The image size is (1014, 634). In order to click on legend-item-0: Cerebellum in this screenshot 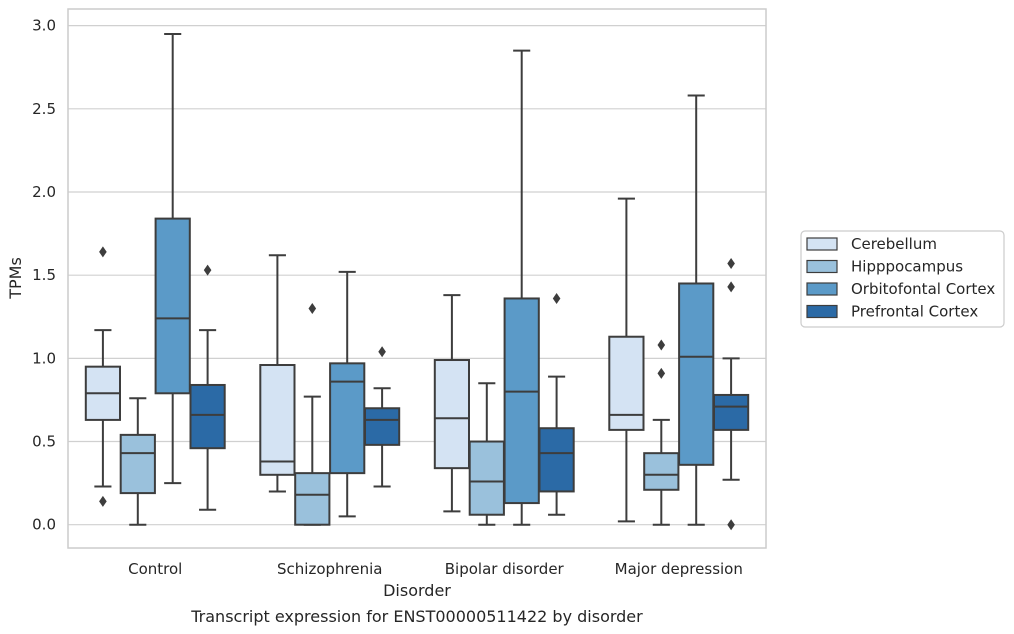, I will do `click(871, 244)`.